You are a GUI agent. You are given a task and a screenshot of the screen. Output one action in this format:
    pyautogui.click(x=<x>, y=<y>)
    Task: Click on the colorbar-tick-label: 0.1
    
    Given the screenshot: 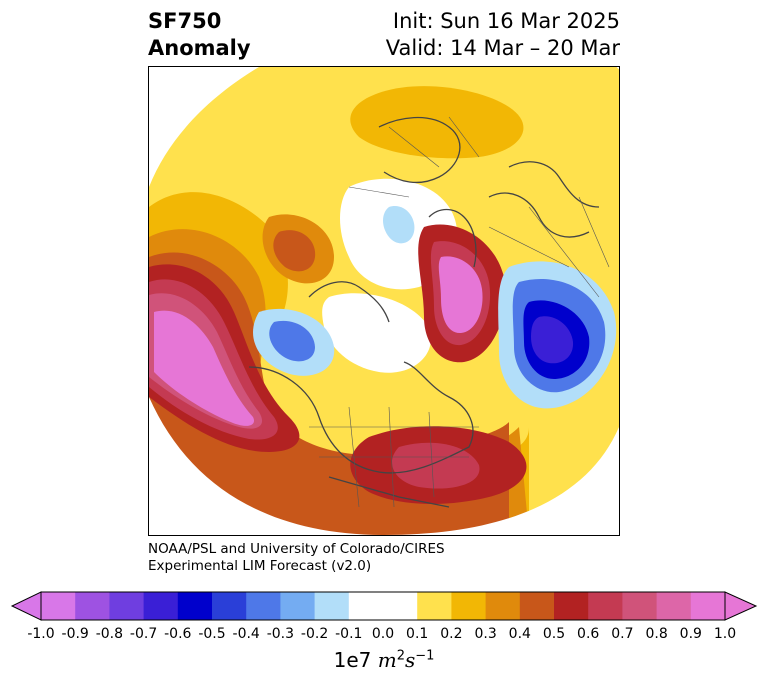 What is the action you would take?
    pyautogui.click(x=417, y=634)
    